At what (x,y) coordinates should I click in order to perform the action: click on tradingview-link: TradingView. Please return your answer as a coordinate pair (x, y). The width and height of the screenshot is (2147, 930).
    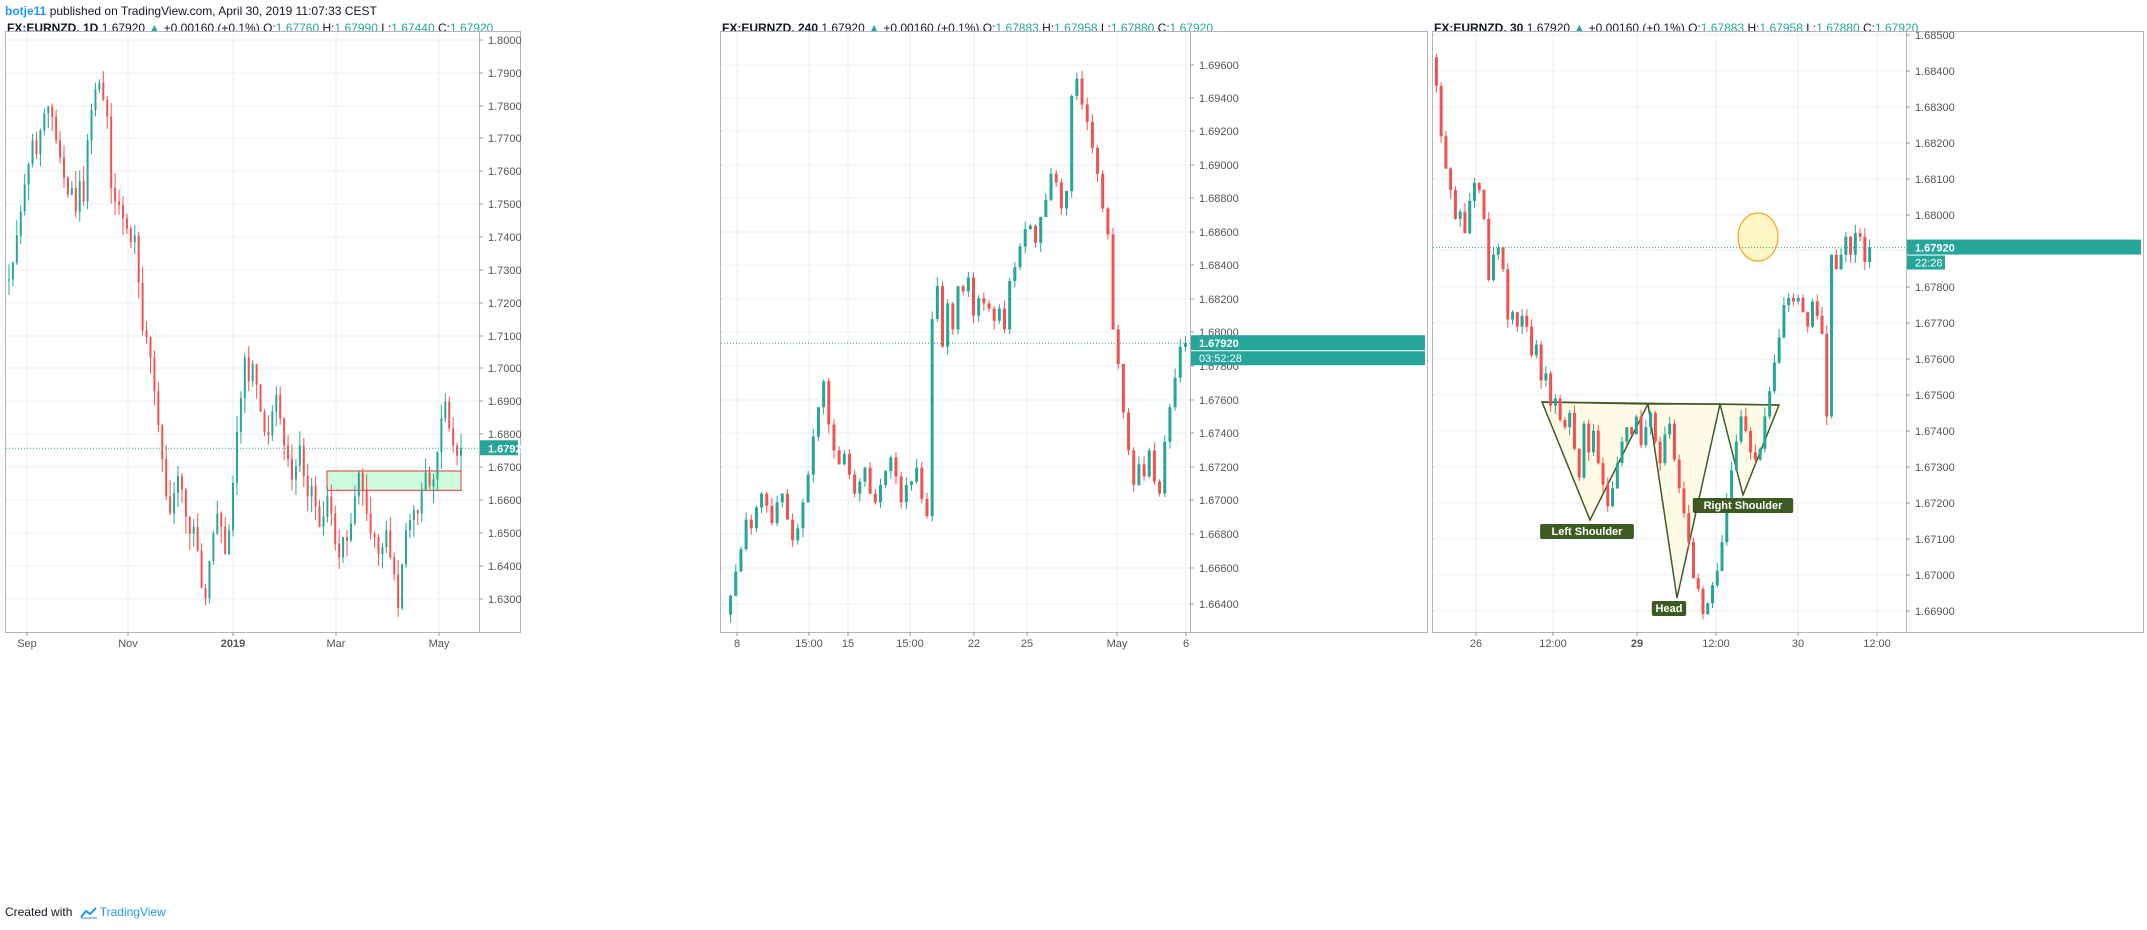
    Looking at the image, I should click on (132, 912).